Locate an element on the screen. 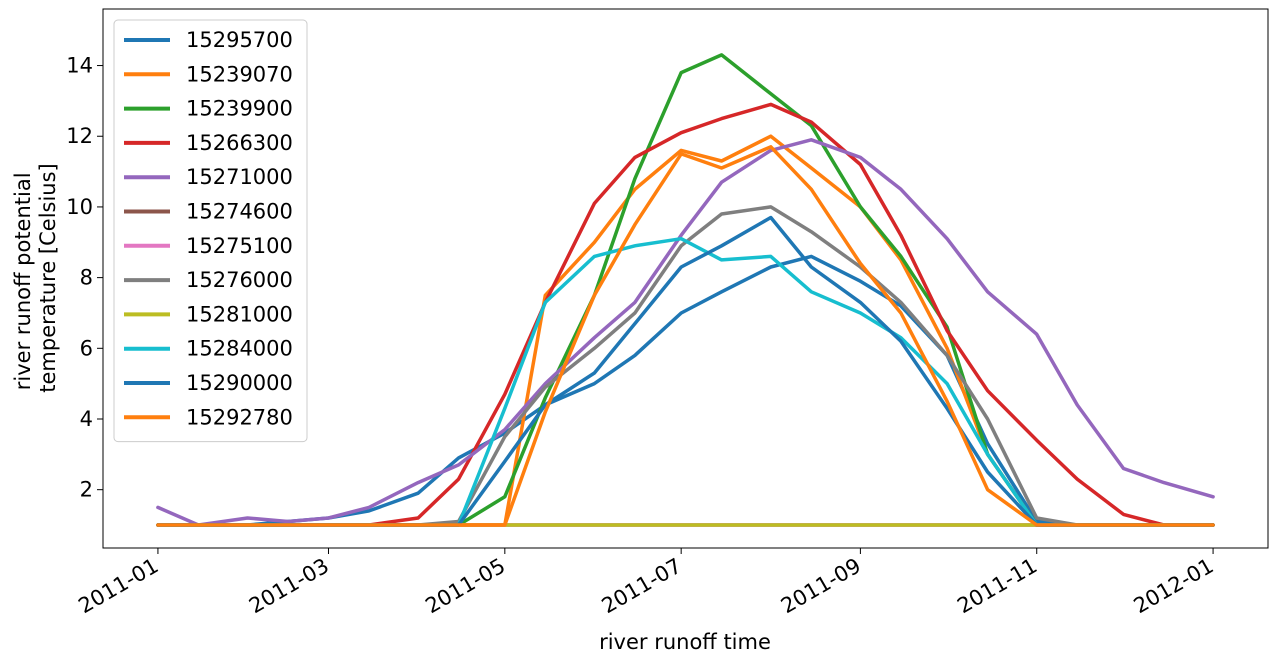  y-tick-label: 10 is located at coordinates (79, 207).